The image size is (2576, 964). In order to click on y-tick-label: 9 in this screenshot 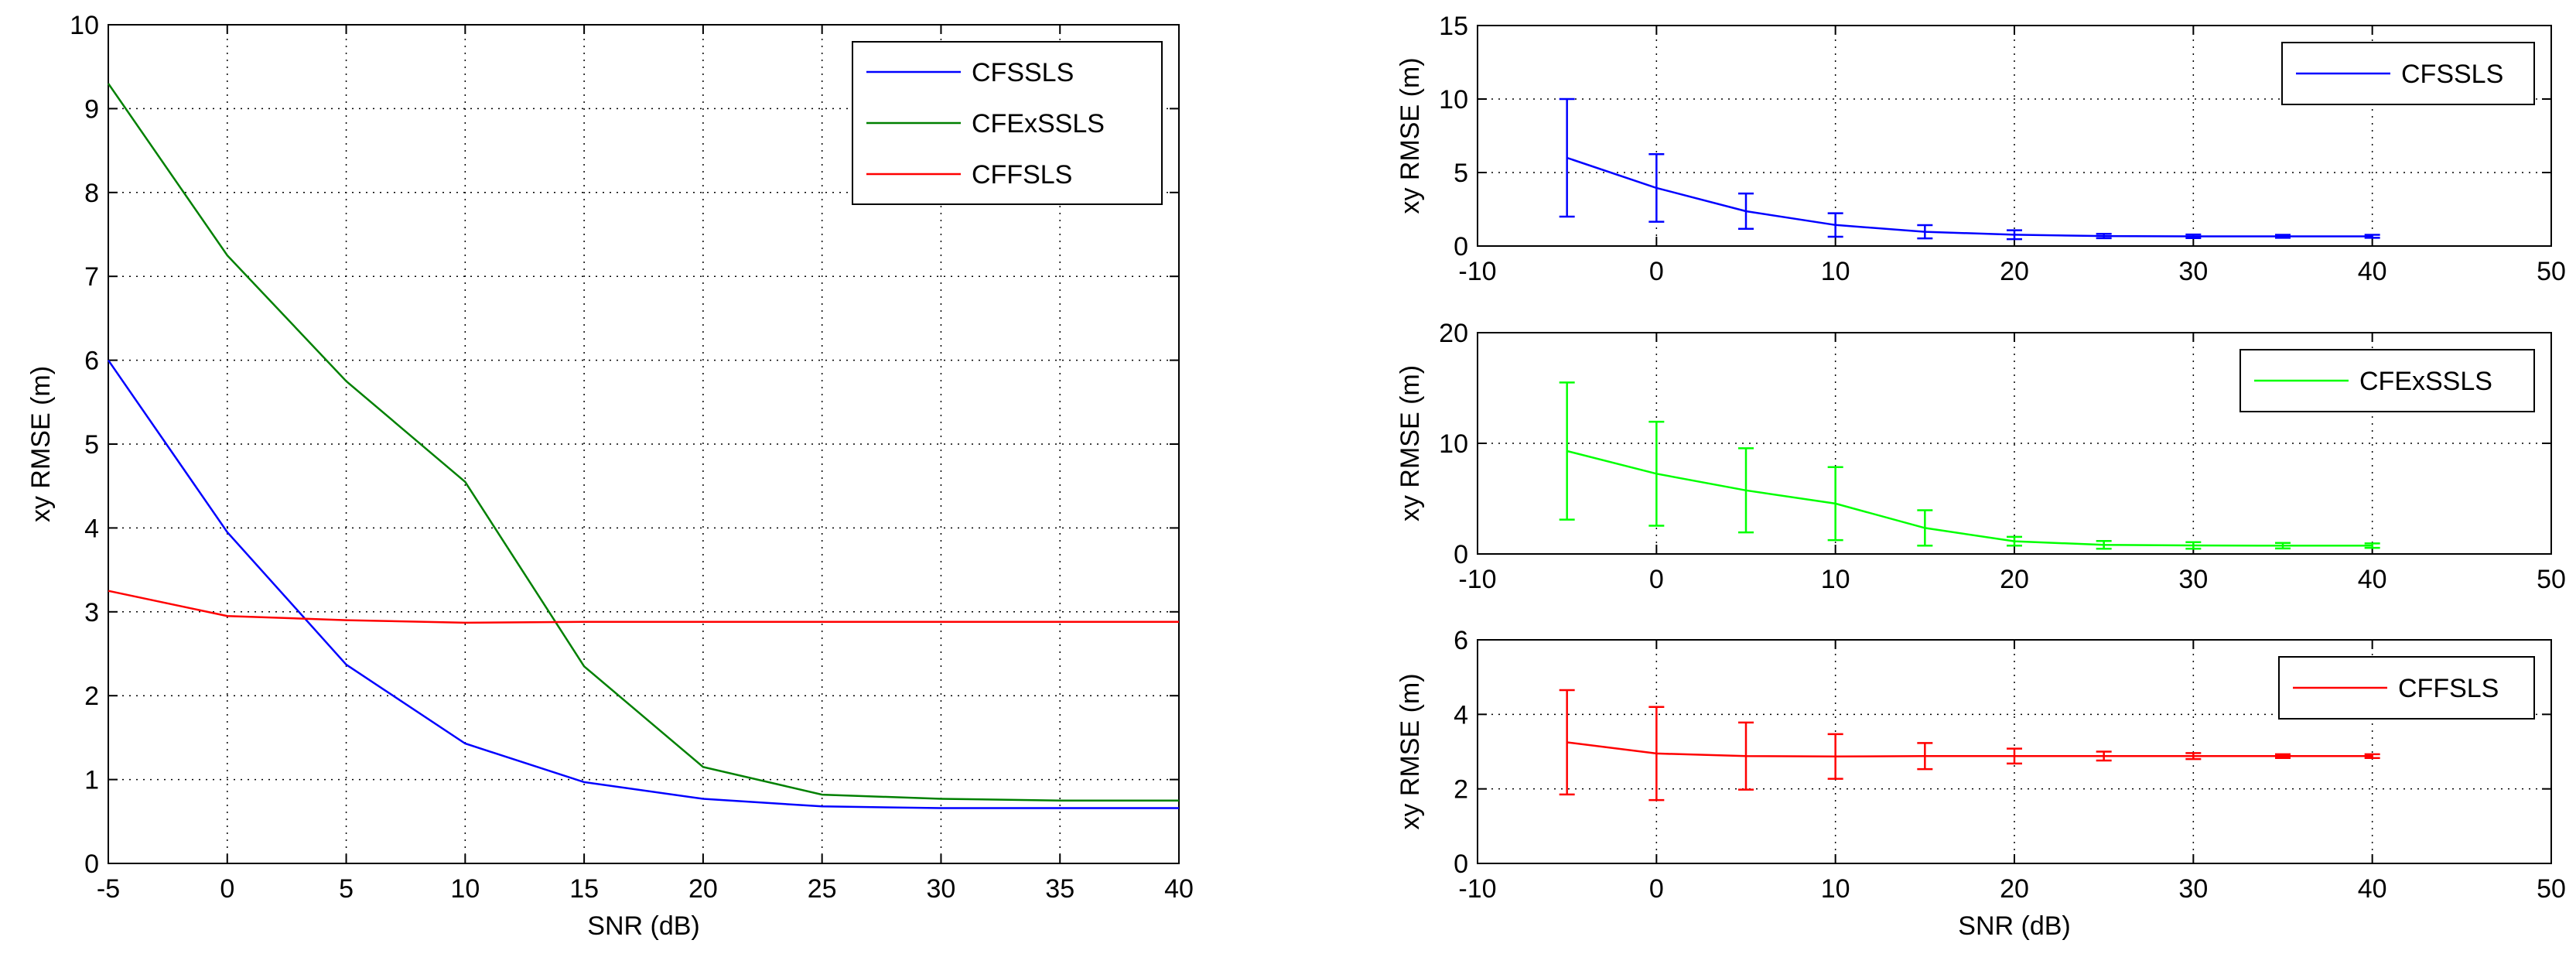, I will do `click(91, 109)`.